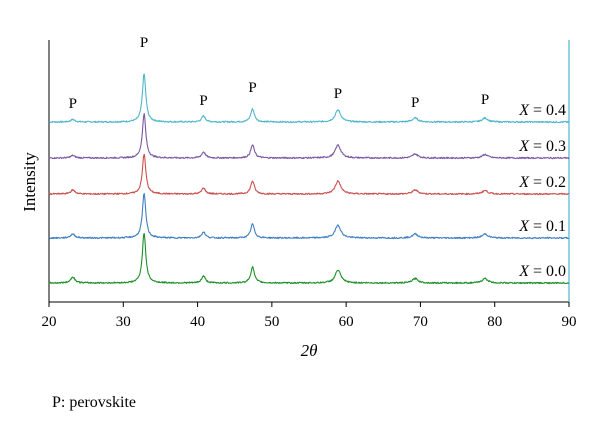 This screenshot has height=436, width=600. What do you see at coordinates (49, 322) in the screenshot?
I see `x-tick-label: 20` at bounding box center [49, 322].